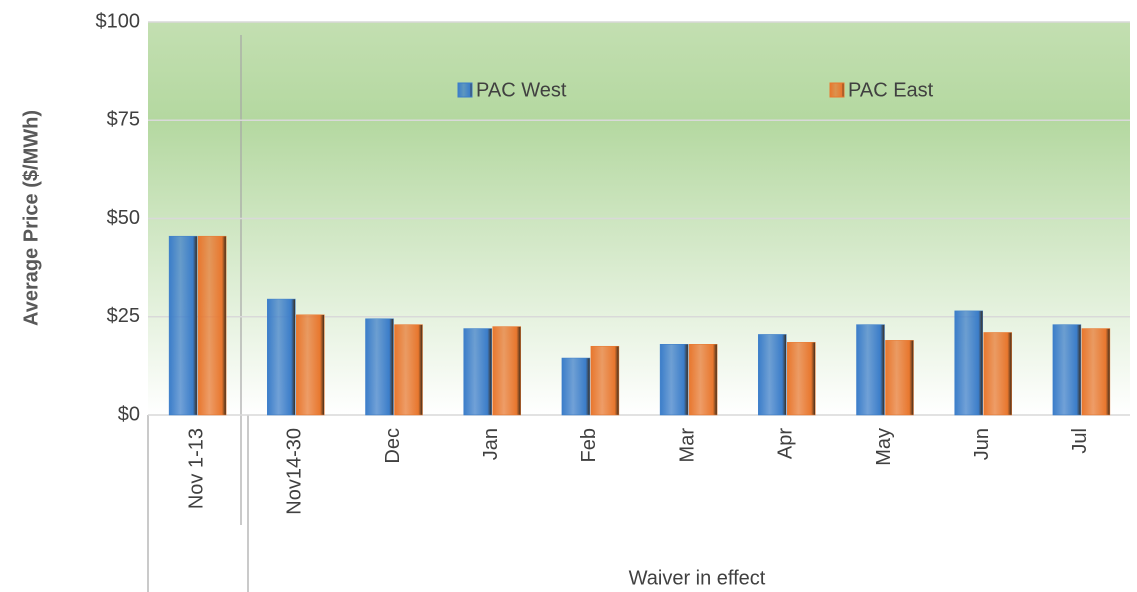 The image size is (1137, 592). What do you see at coordinates (31, 218) in the screenshot?
I see `y-axis-title: Average Price ($/MWh)` at bounding box center [31, 218].